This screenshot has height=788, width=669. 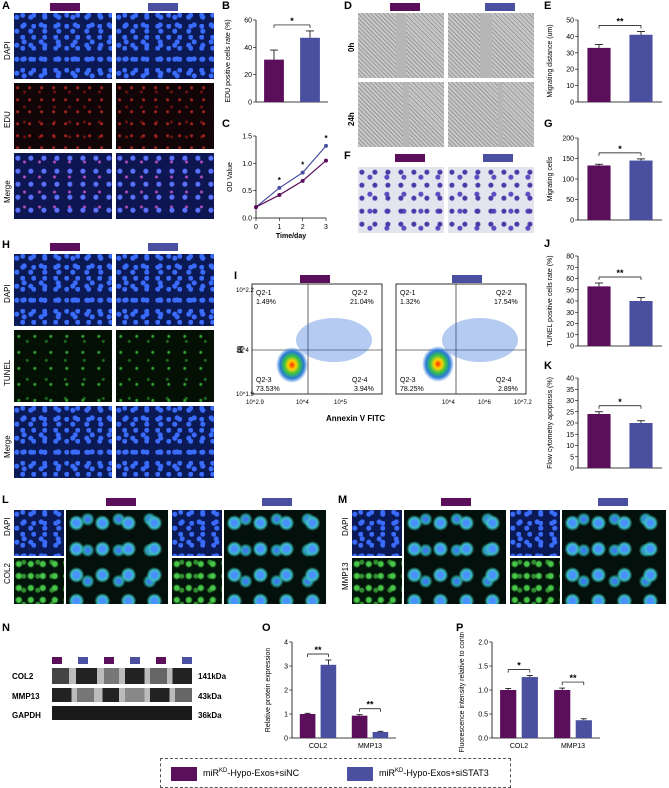 What do you see at coordinates (408, 293) in the screenshot?
I see `q1-label-2: Q2-1` at bounding box center [408, 293].